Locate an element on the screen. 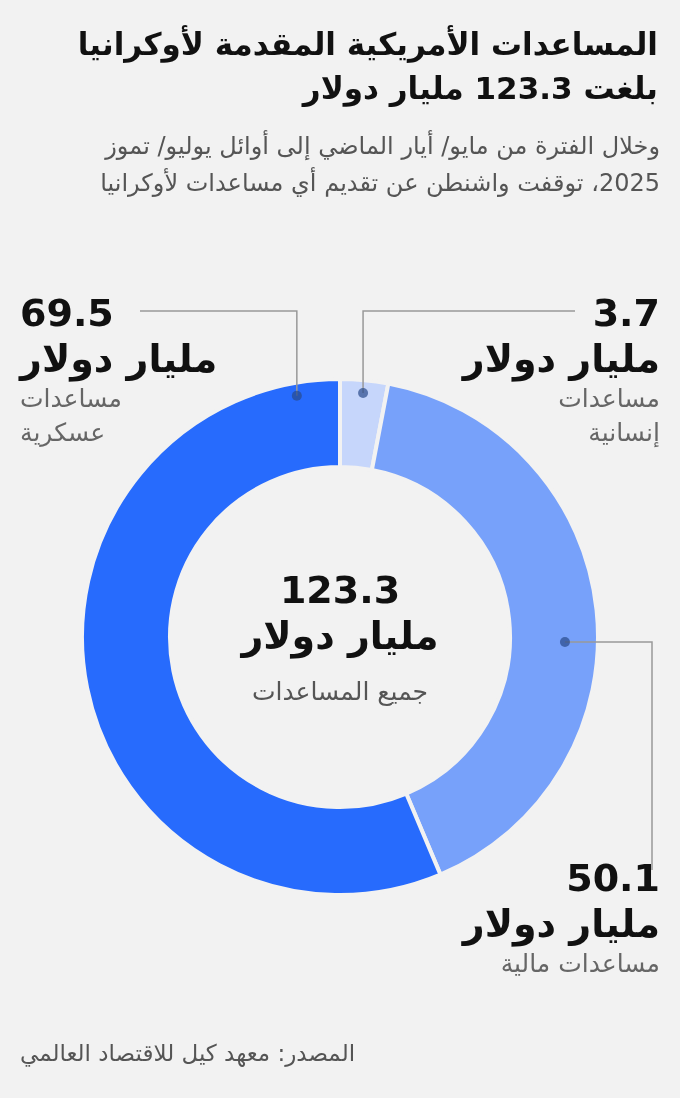  chart-title: المساعدات الأمريكية المقدمة لأوكرانيا بلغت 123.3 مليار دولار is located at coordinates (367, 66).